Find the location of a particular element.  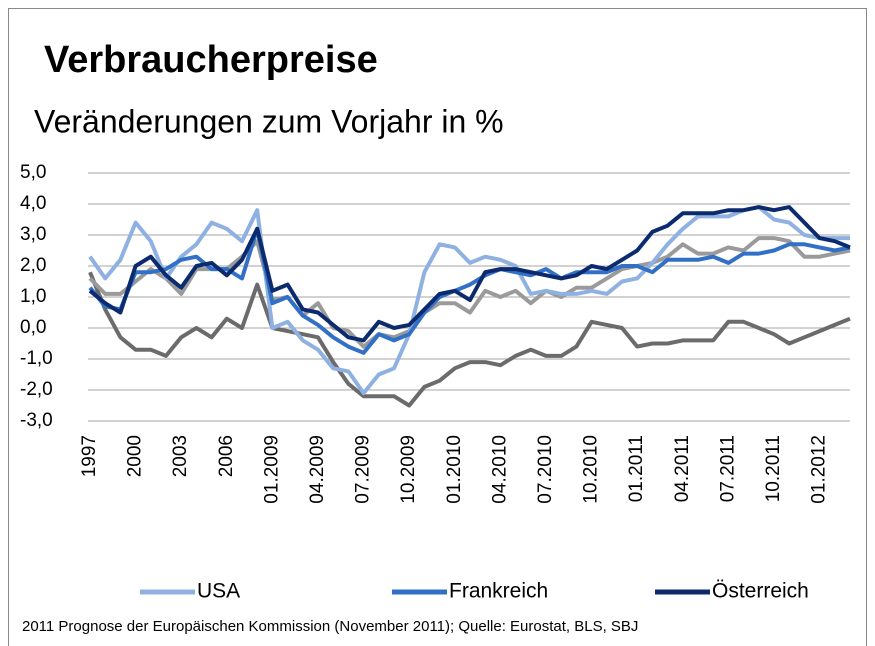

chart-title: Verbraucherpreise is located at coordinates (211, 60).